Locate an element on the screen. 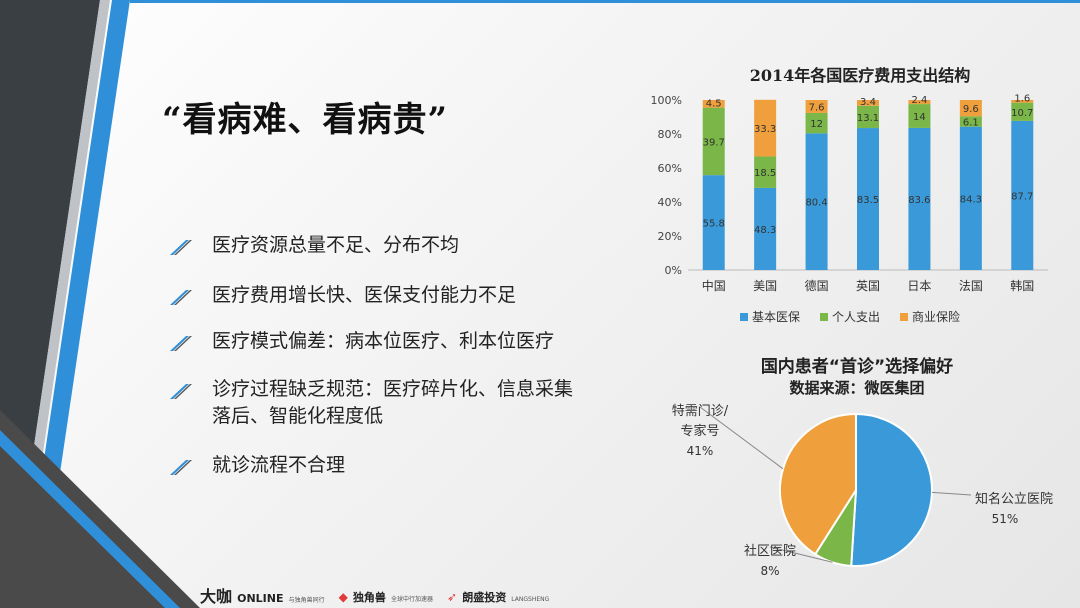  x-tick-label: 德国 is located at coordinates (817, 285).